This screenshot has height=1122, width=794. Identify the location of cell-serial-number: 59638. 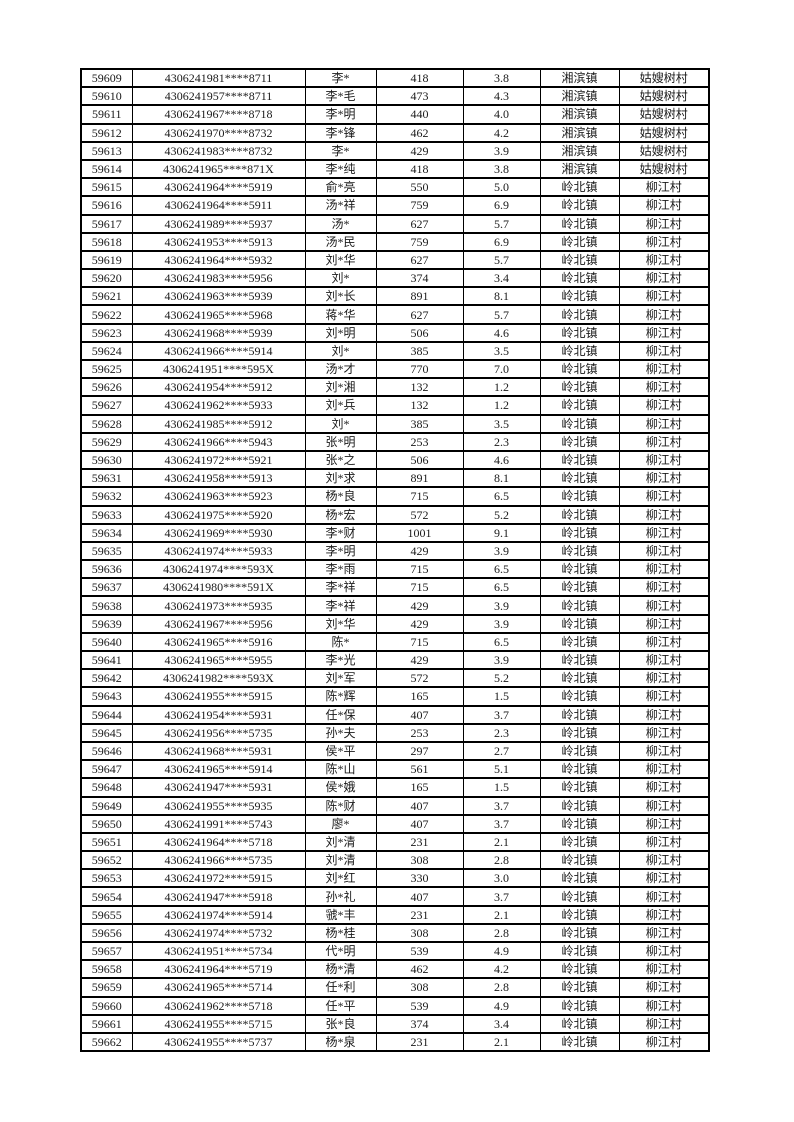
(106, 605).